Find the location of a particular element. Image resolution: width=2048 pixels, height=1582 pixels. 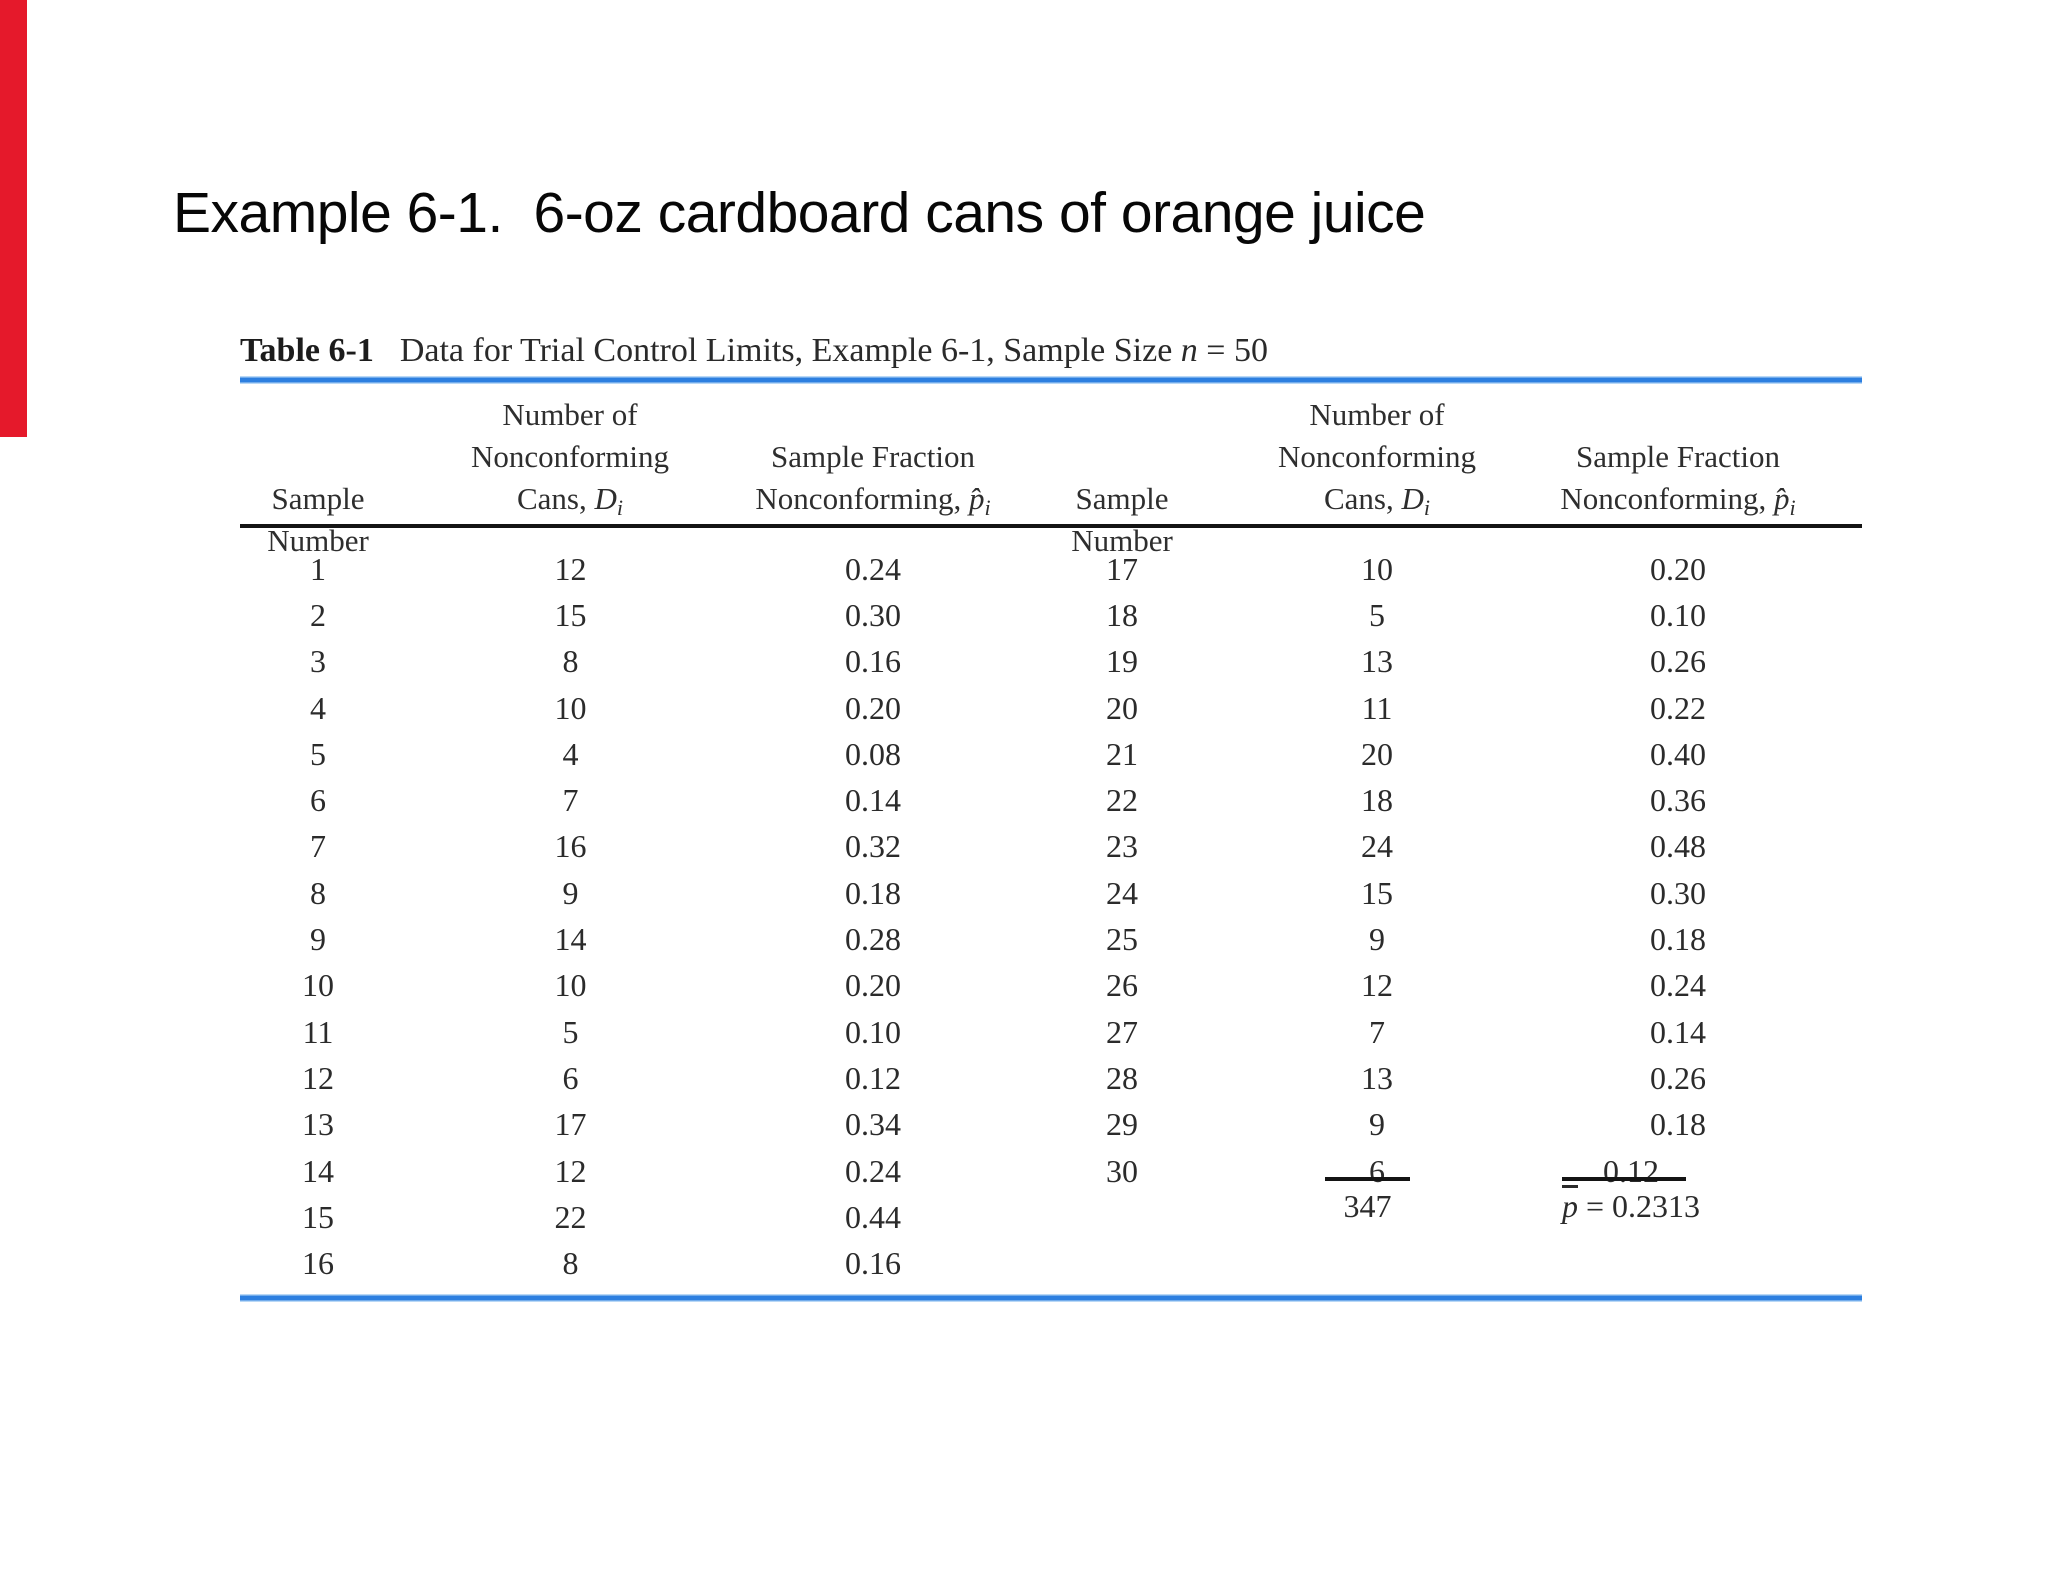

cell-nonconforming-cans: 16 is located at coordinates (570, 846).